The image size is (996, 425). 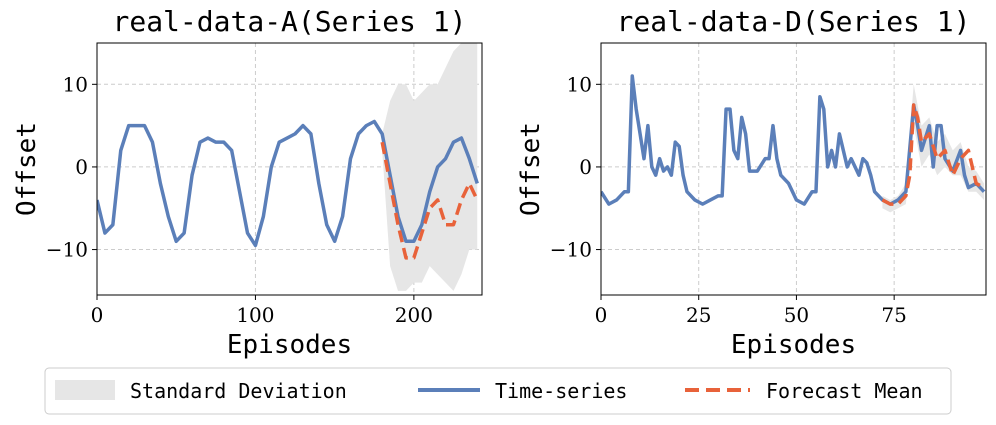 I want to click on chart-title: real-data-A(Series 1), so click(x=289, y=21).